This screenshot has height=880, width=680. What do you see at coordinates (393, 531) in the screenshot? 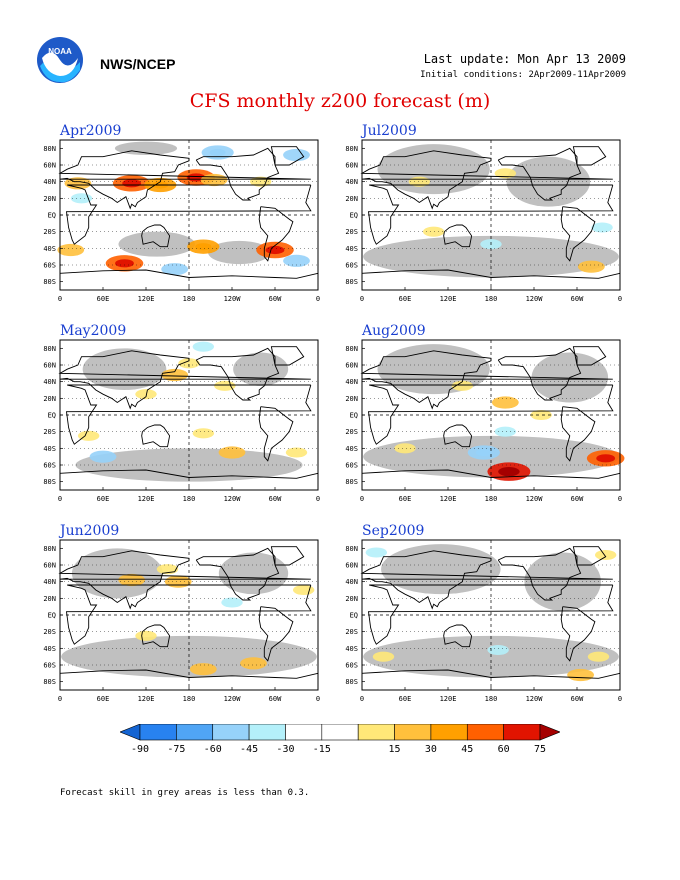
I see `panel-title-sep: Sep2009` at bounding box center [393, 531].